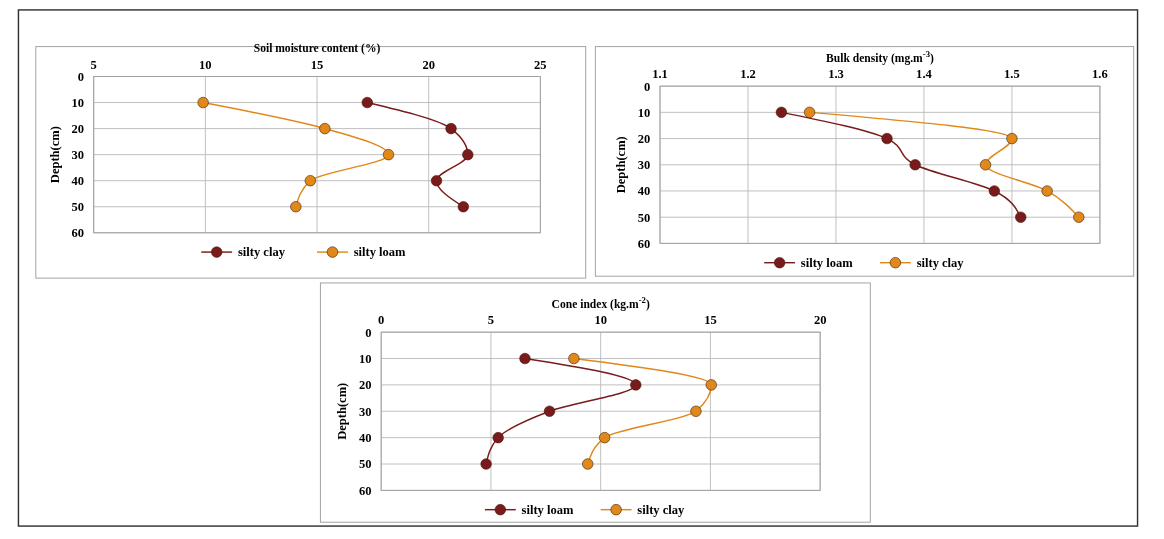  I want to click on x-tick-label: 1.4, so click(924, 74).